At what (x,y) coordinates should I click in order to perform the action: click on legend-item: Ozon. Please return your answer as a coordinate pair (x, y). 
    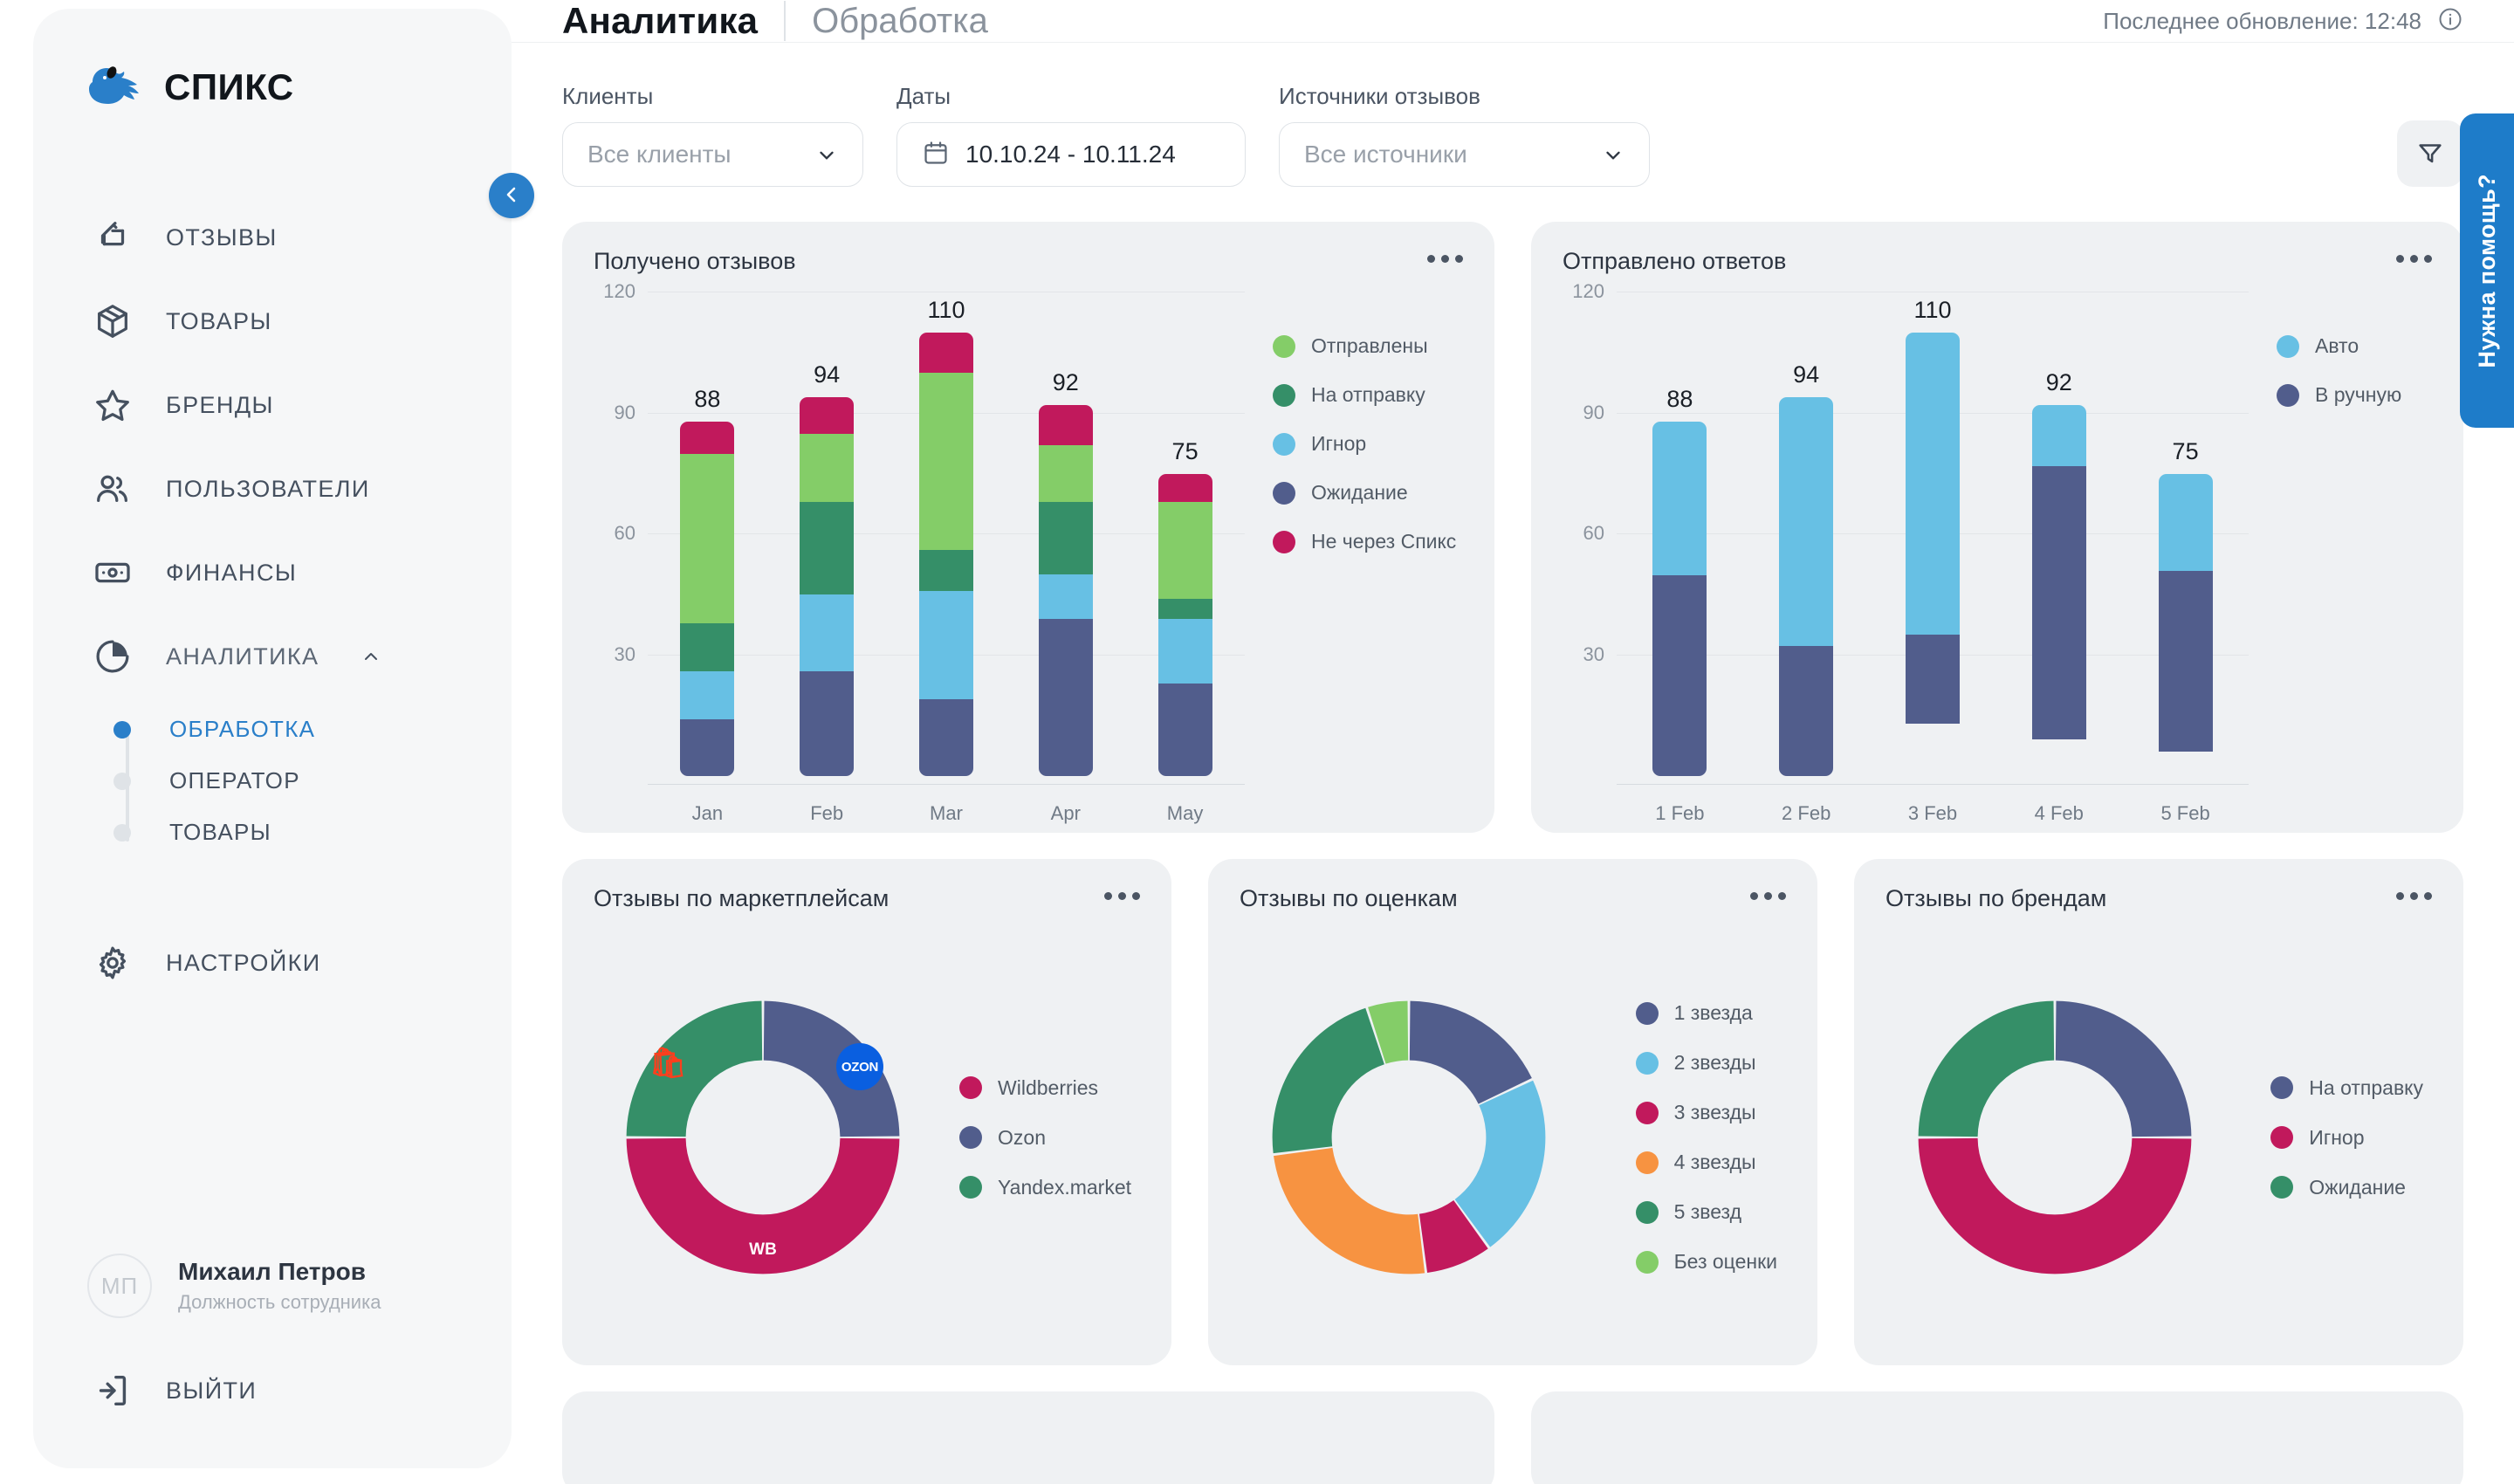
    Looking at the image, I should click on (1045, 1138).